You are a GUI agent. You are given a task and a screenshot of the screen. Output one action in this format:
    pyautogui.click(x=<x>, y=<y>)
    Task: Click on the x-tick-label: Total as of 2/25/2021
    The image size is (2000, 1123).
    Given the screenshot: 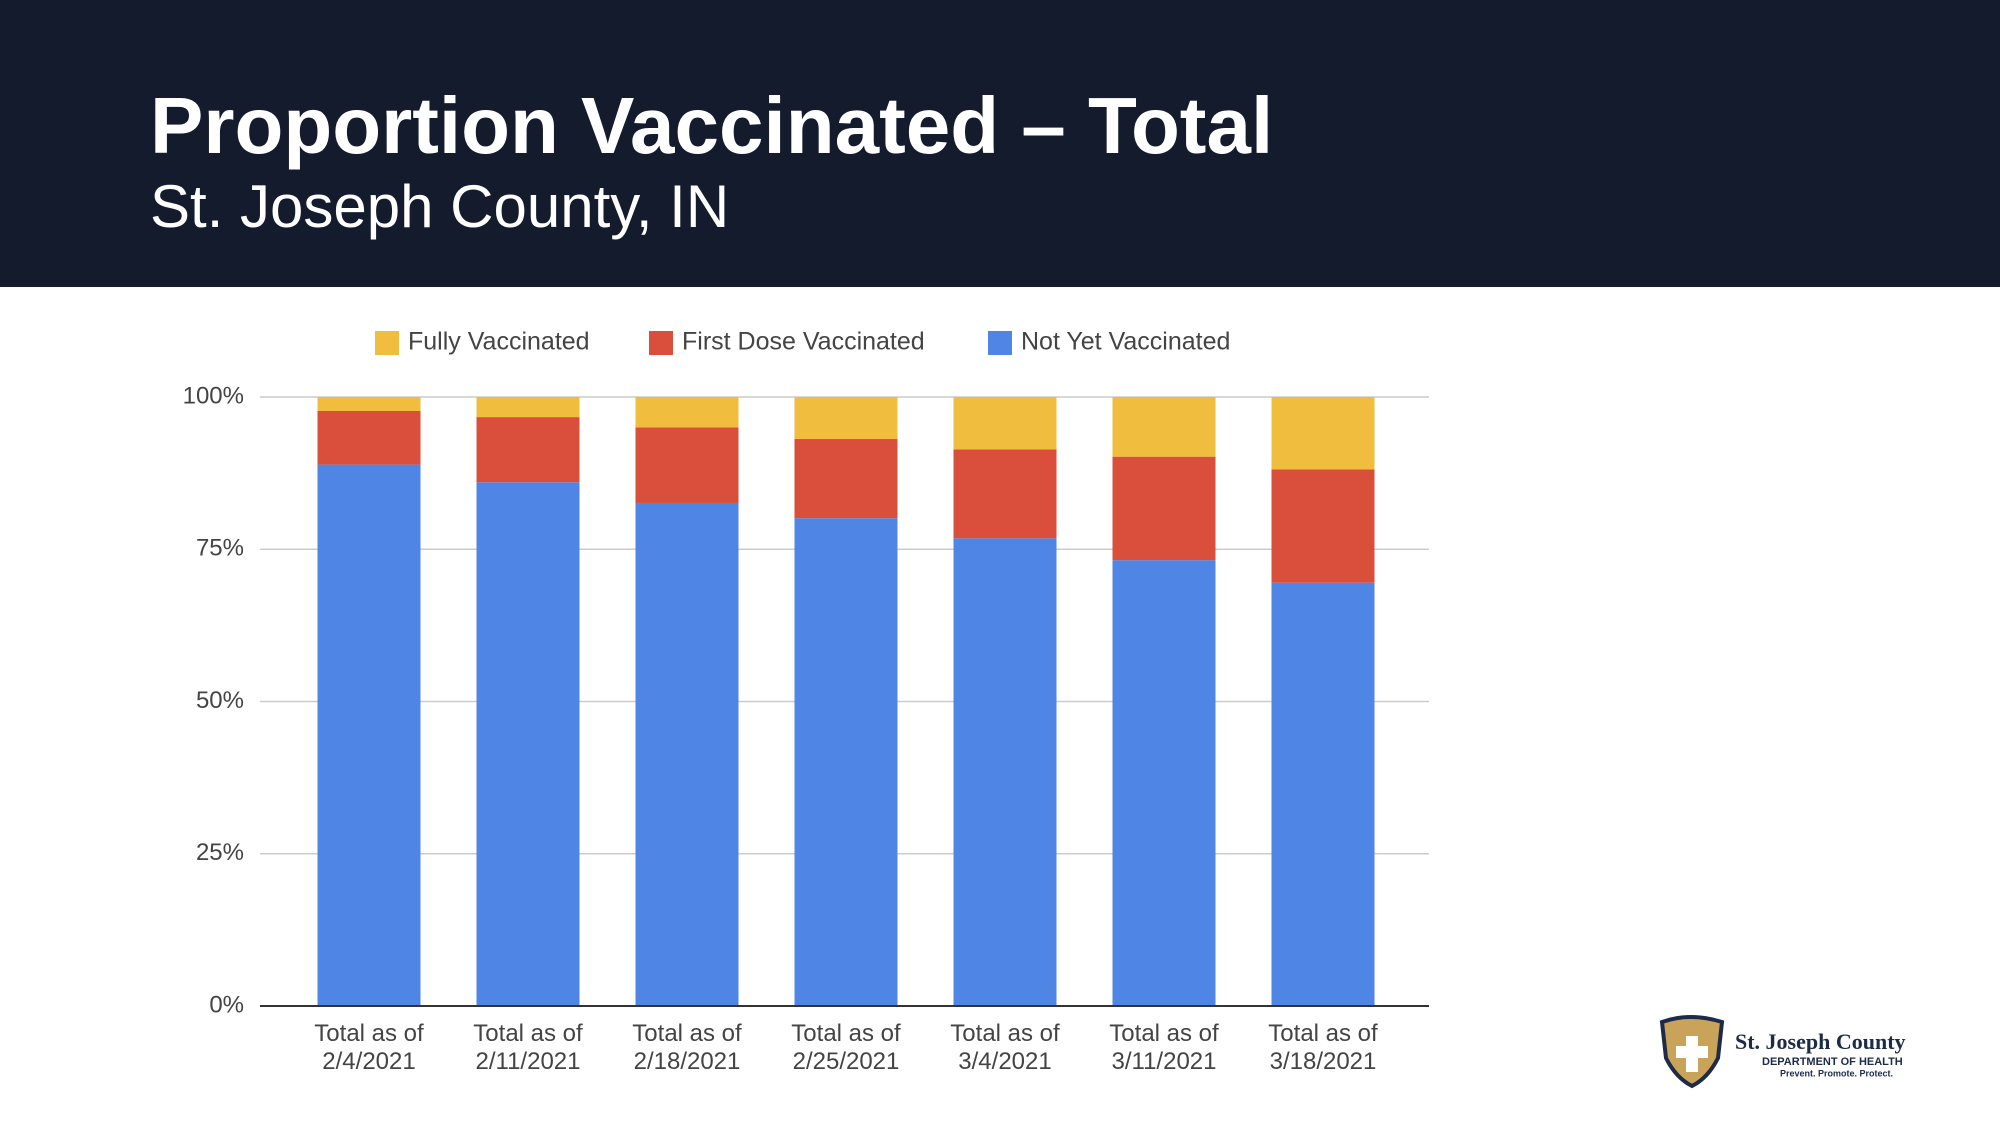 What is the action you would take?
    pyautogui.click(x=846, y=1047)
    